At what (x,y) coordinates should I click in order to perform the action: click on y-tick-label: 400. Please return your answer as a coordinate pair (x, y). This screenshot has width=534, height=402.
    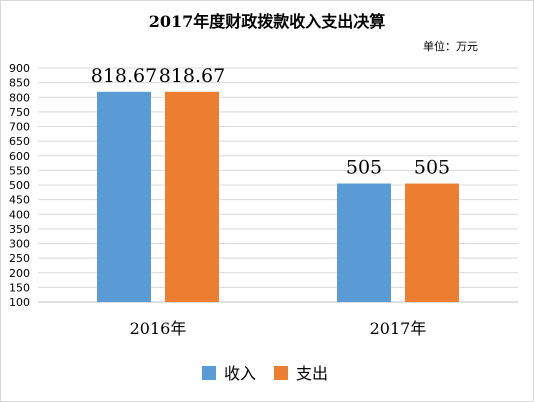
    Looking at the image, I should click on (19, 214).